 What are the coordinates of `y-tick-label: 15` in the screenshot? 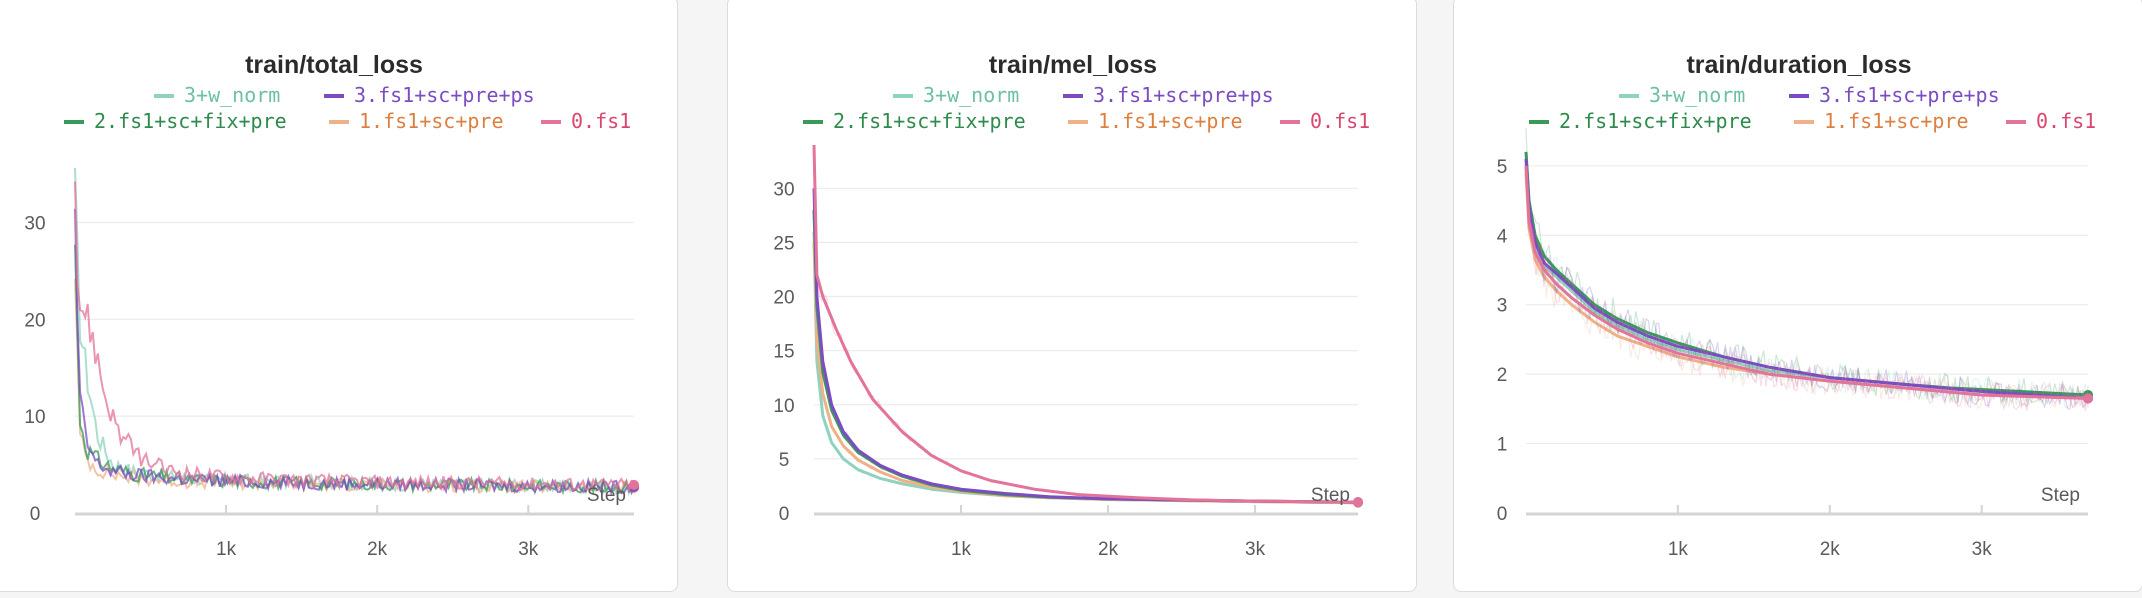 It's located at (783, 352).